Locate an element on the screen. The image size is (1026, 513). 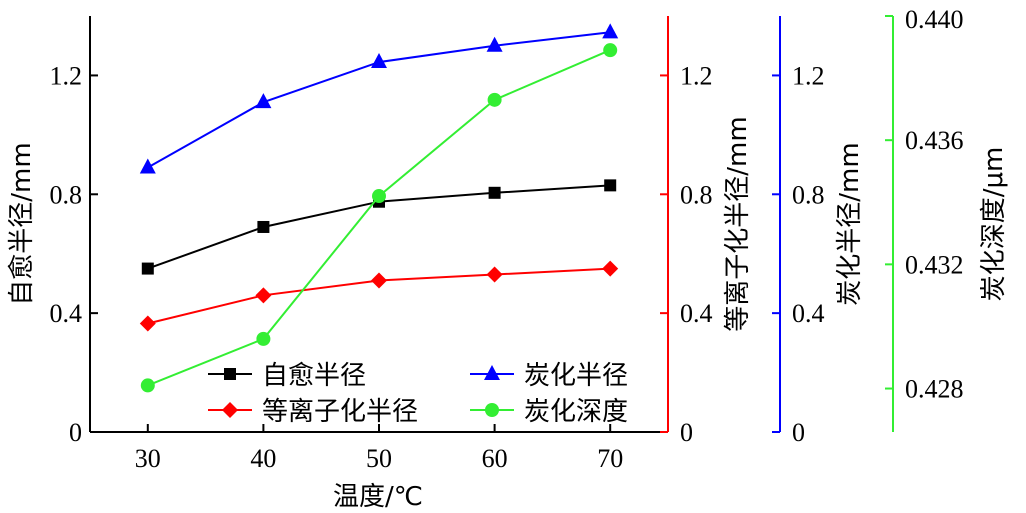
y3-tick-label: 1.2 is located at coordinates (808, 75).